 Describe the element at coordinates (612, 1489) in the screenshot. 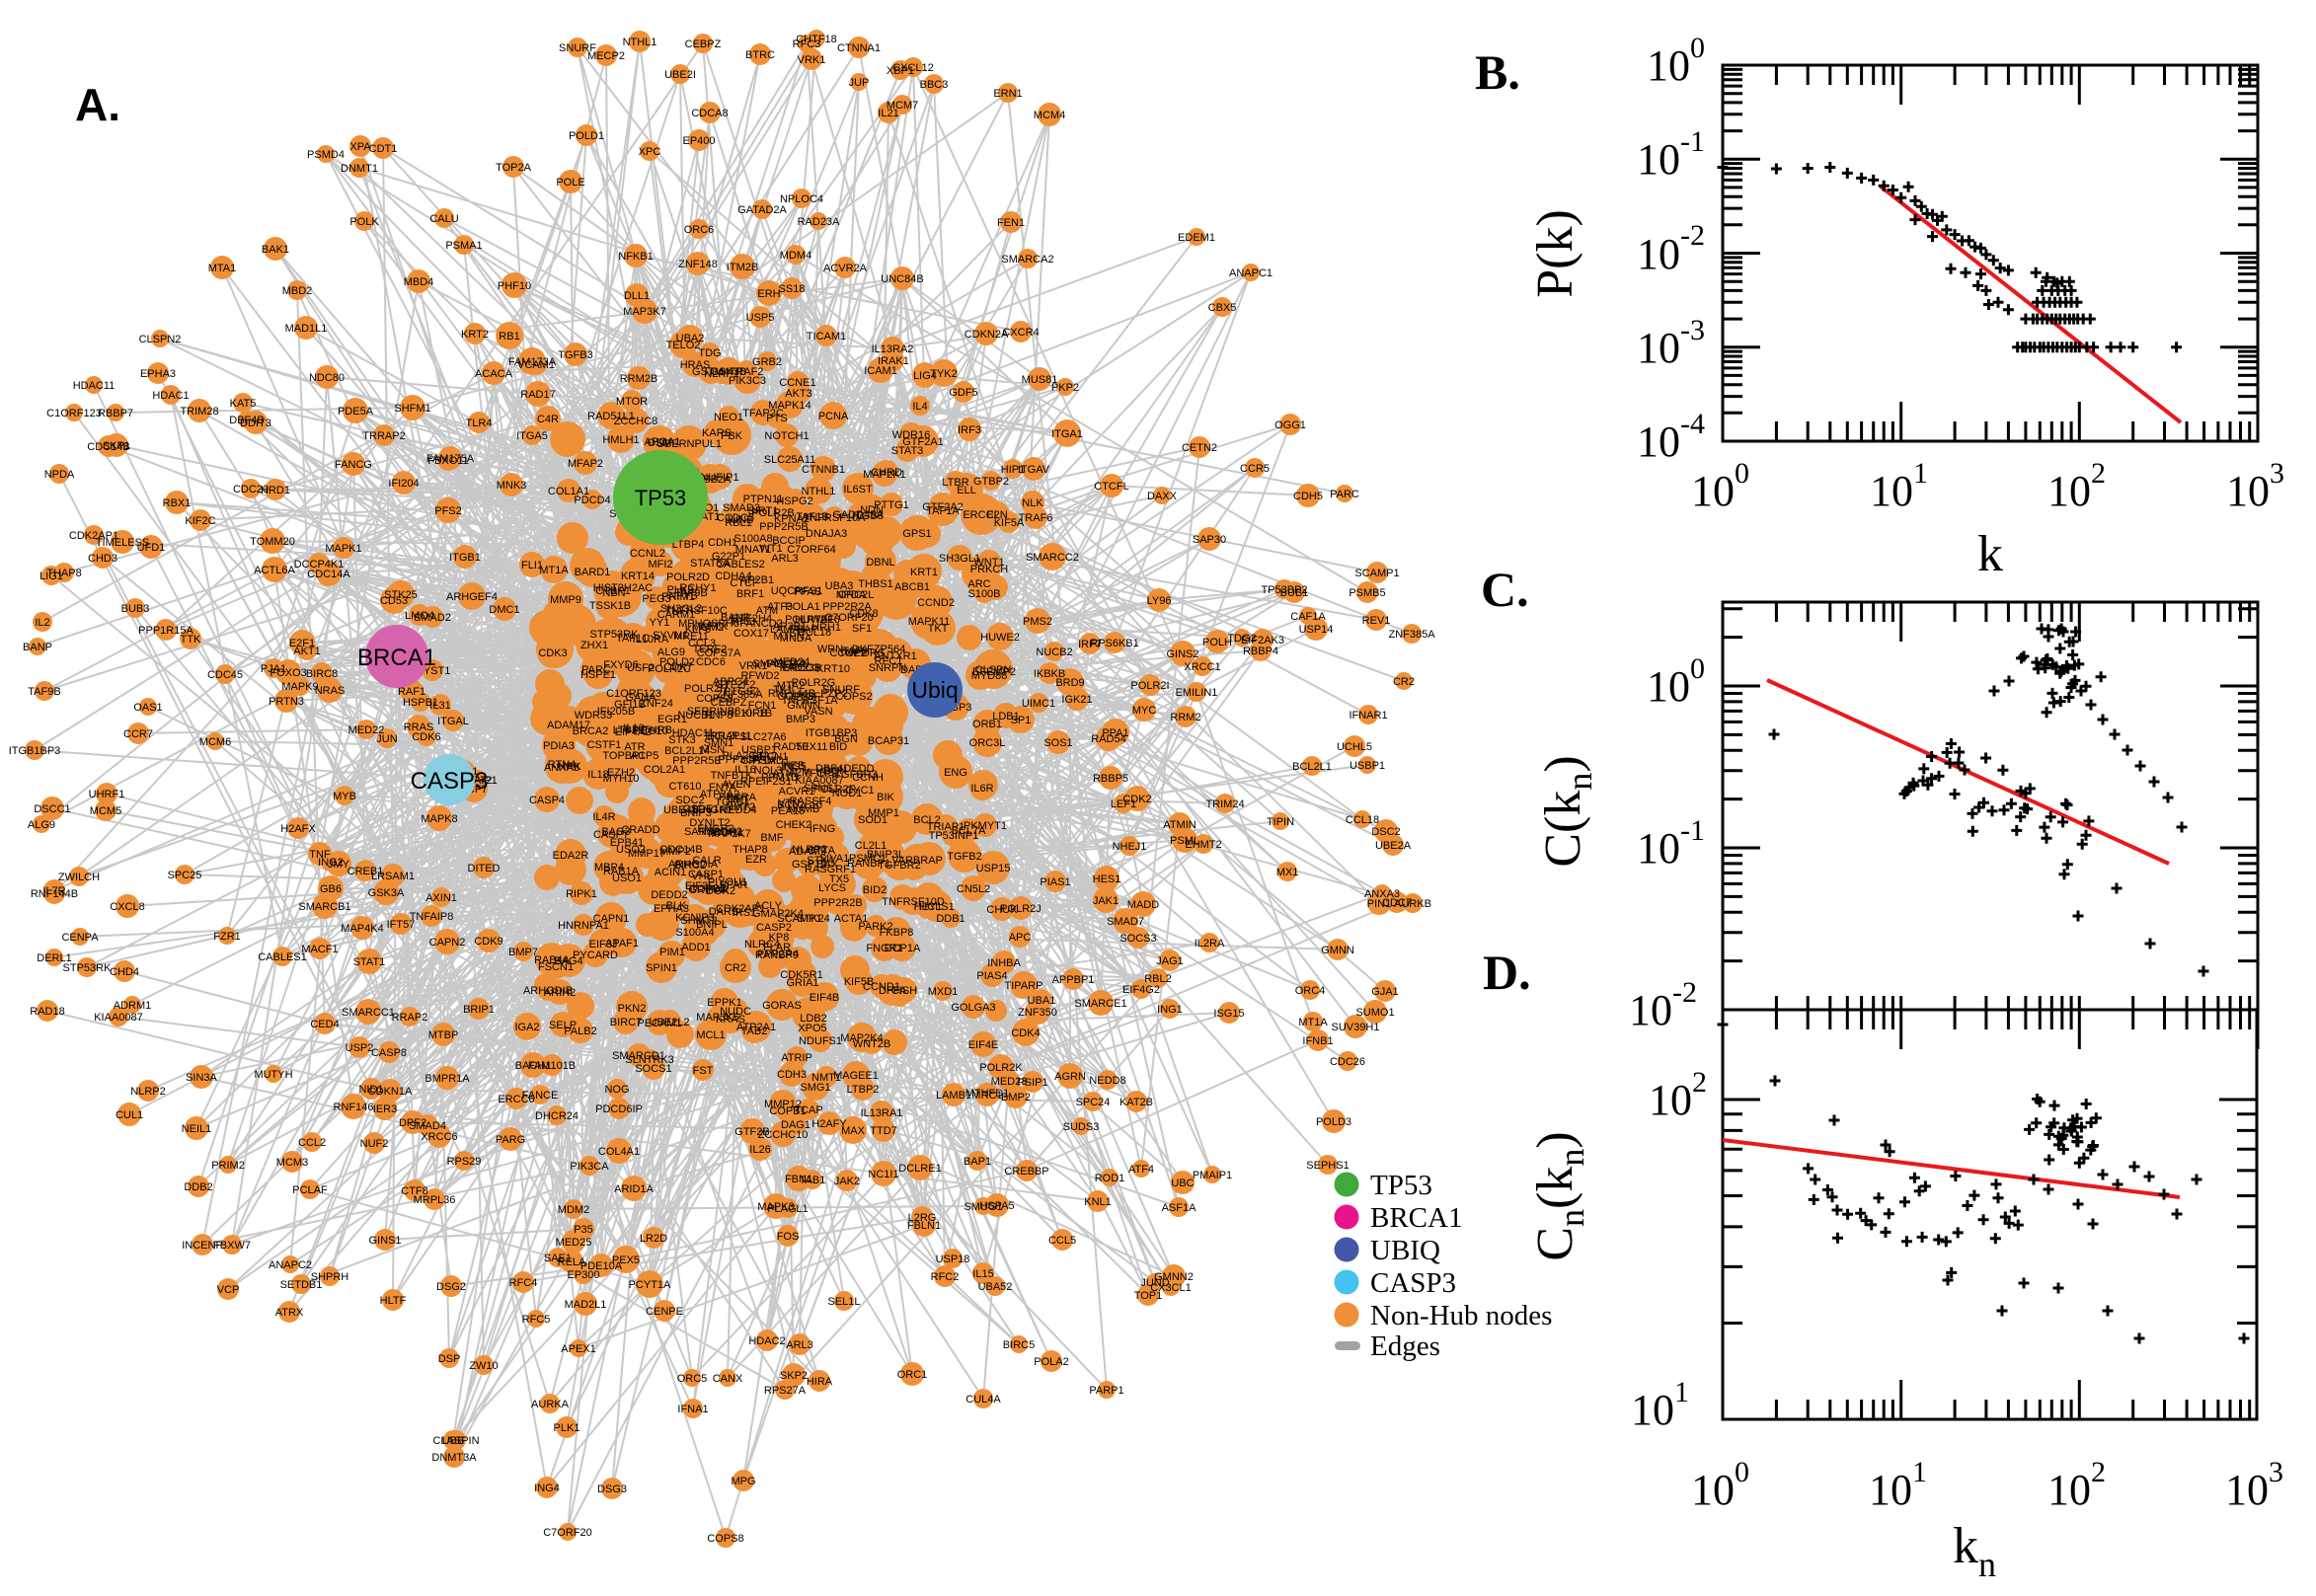

I see `svg-text: DSG3` at that location.